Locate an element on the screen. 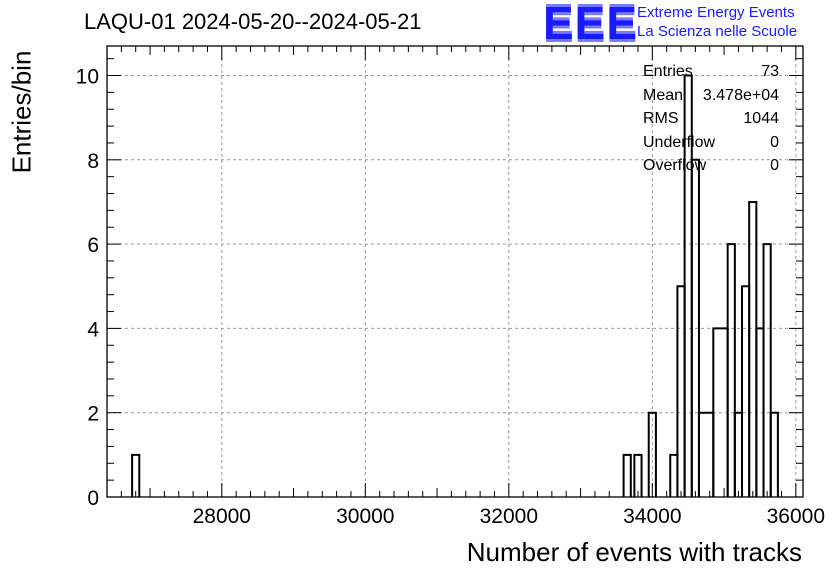  eee-logo: EEE is located at coordinates (591, 24).